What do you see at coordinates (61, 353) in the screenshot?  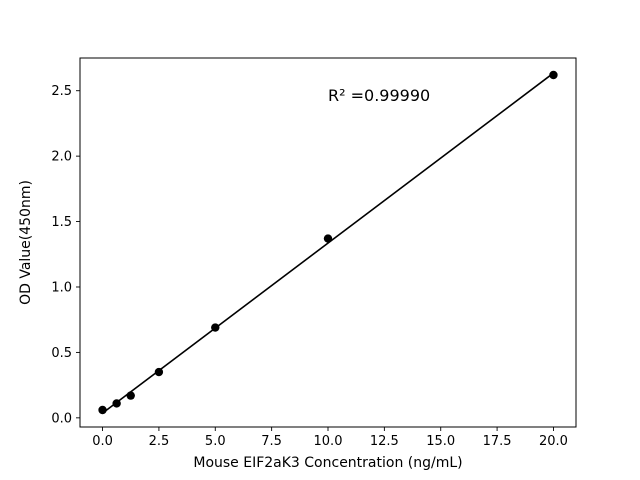 I see `y-tick-label: 0.5` at bounding box center [61, 353].